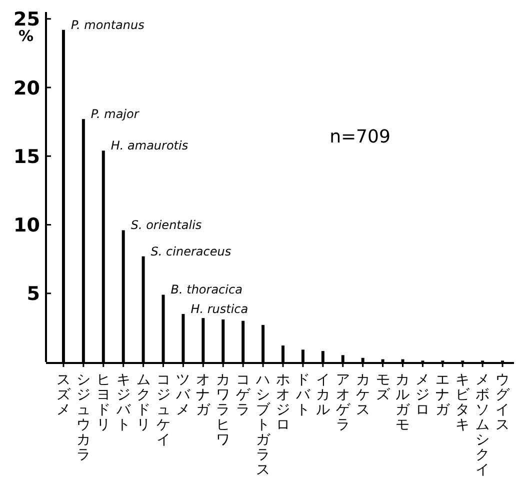 The height and width of the screenshot is (481, 518). What do you see at coordinates (27, 157) in the screenshot?
I see `y-tick-label: 15` at bounding box center [27, 157].